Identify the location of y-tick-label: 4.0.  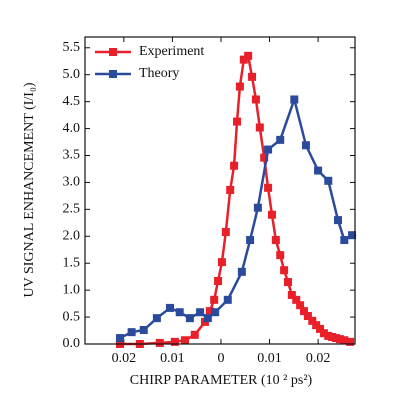
(72, 128).